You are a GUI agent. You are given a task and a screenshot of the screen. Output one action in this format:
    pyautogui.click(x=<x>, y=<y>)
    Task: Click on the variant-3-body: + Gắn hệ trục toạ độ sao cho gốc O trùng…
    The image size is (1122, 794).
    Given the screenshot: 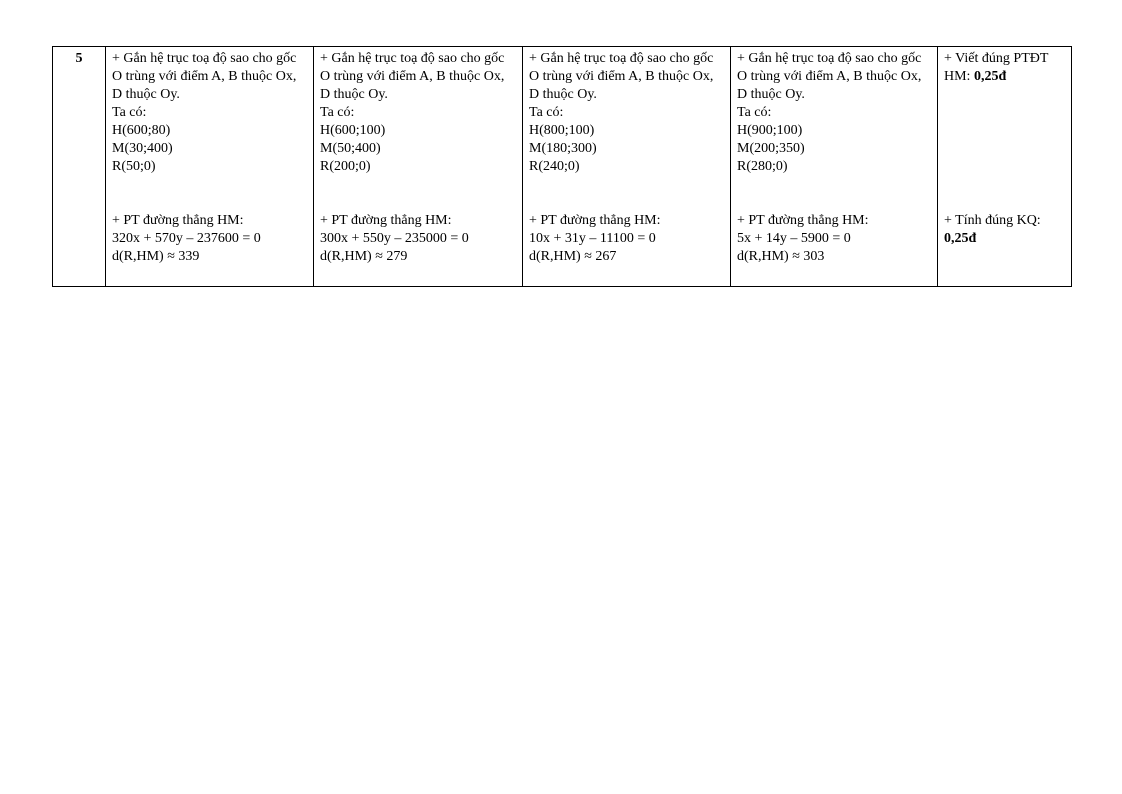 What is the action you would take?
    pyautogui.click(x=626, y=166)
    